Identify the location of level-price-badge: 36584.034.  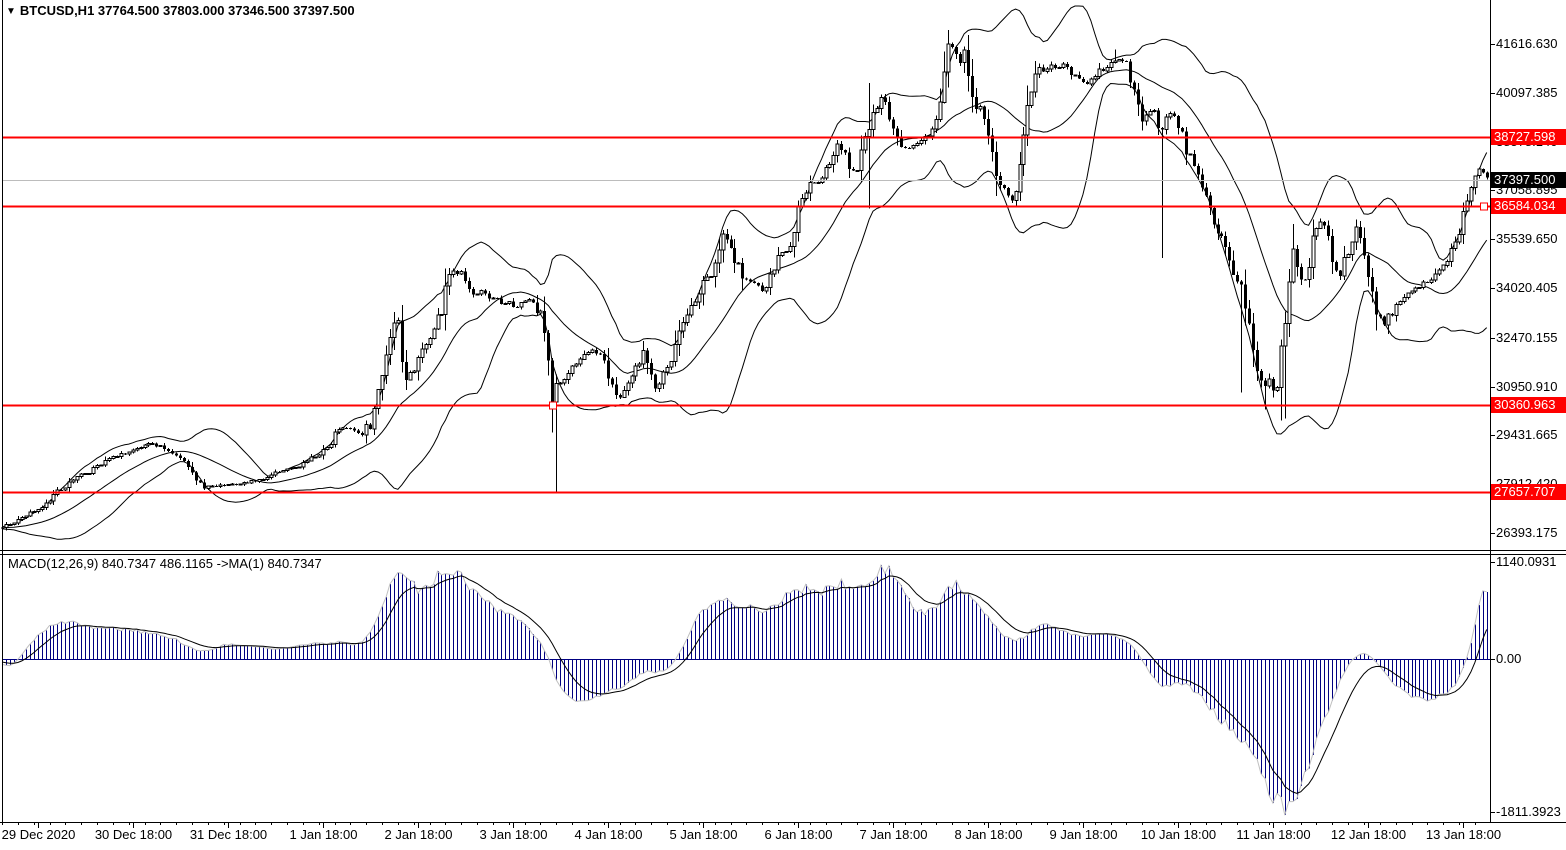
(1528, 205).